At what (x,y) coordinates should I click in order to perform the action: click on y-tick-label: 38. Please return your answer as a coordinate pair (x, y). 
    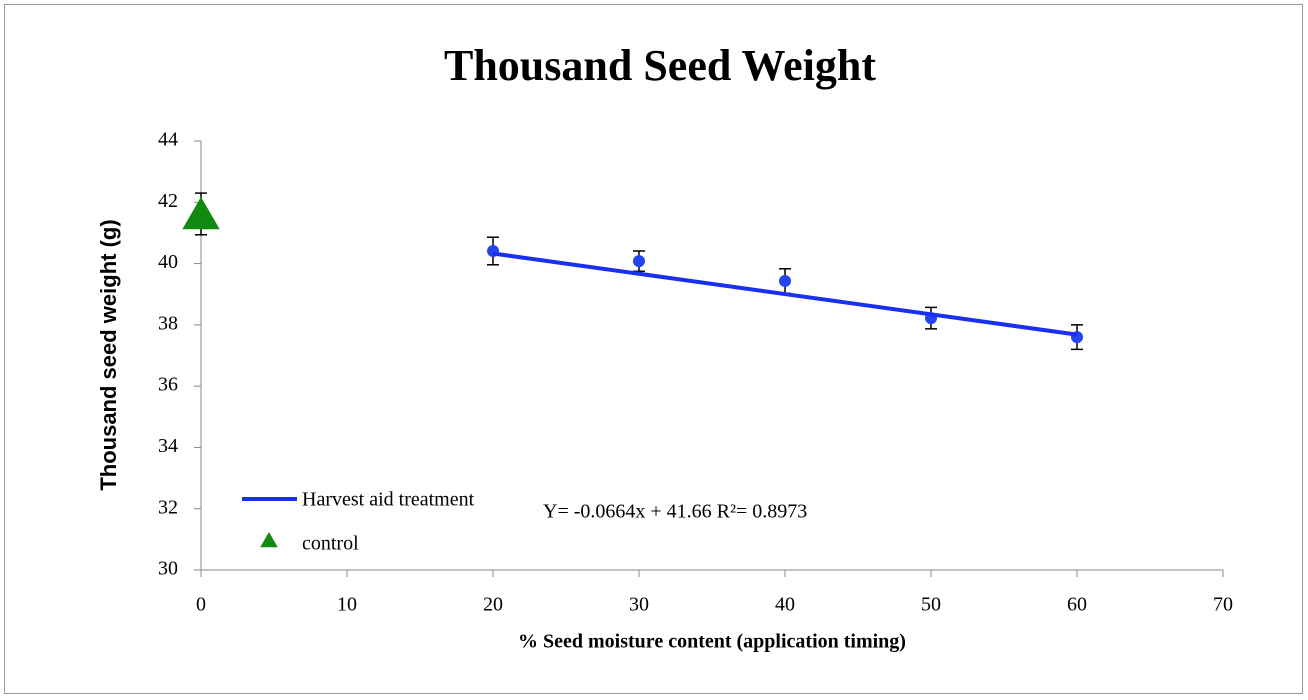
    Looking at the image, I should click on (168, 323).